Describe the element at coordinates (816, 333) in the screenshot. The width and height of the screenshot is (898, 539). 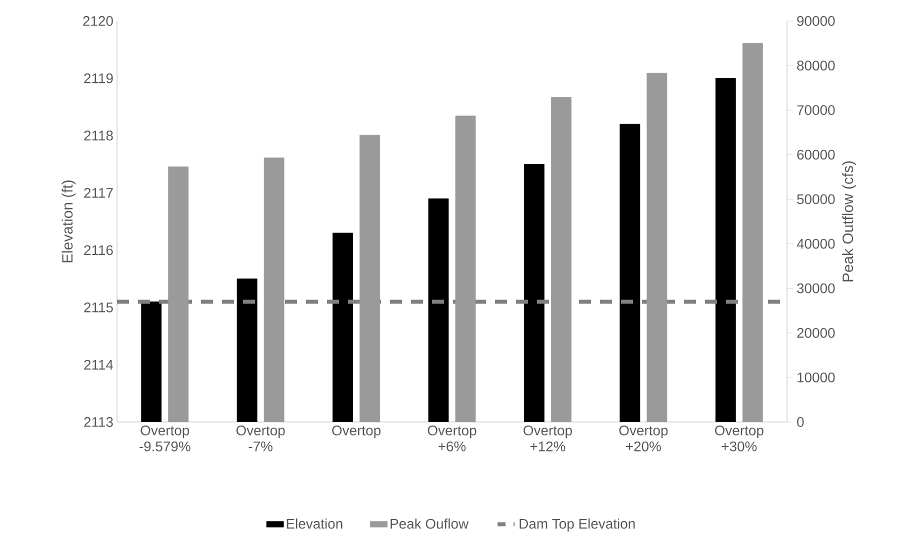
I see `y2-tick-label: 20000` at that location.